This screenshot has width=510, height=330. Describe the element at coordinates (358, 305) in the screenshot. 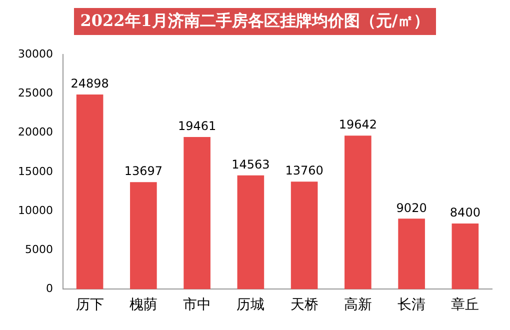

I see `x-tick-label: 高新` at that location.